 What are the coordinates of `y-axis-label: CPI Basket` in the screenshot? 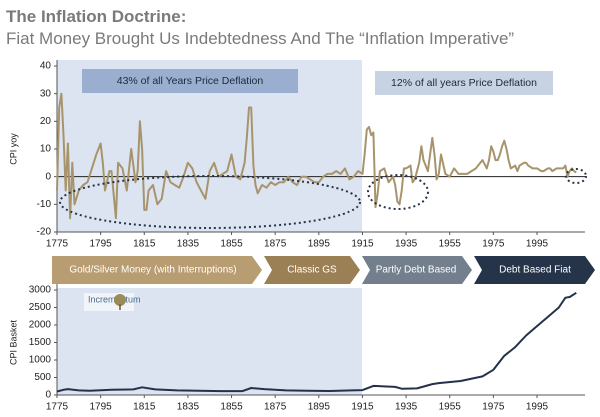 It's located at (13, 342).